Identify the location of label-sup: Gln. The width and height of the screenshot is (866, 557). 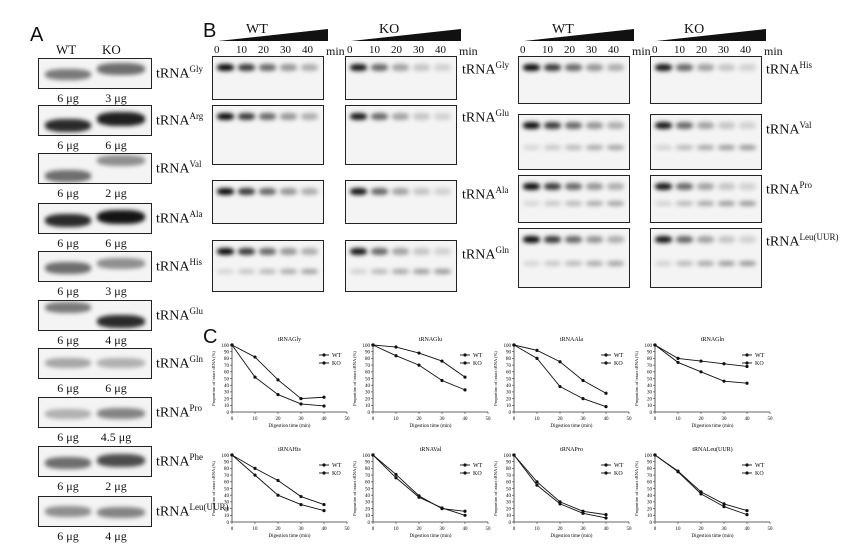
(196, 359).